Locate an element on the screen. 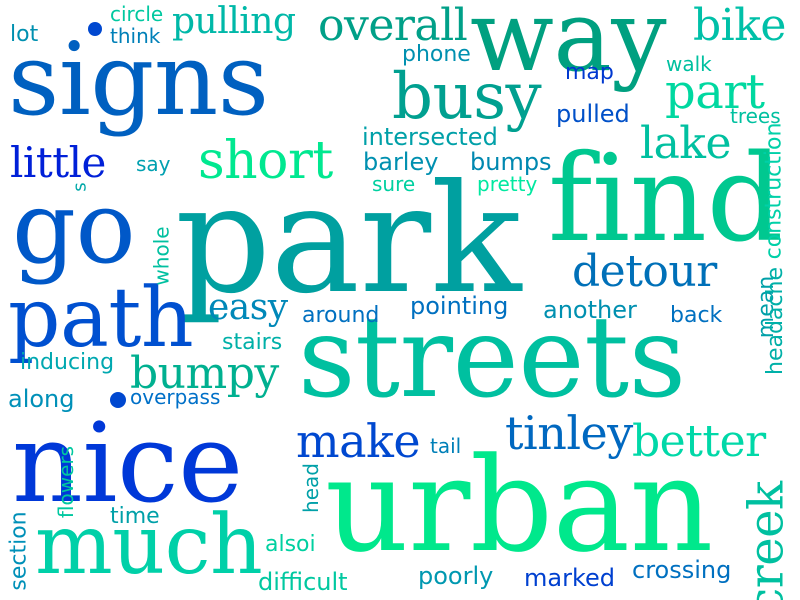 Image resolution: width=800 pixels, height=600 pixels. word-lake: lake is located at coordinates (686, 143).